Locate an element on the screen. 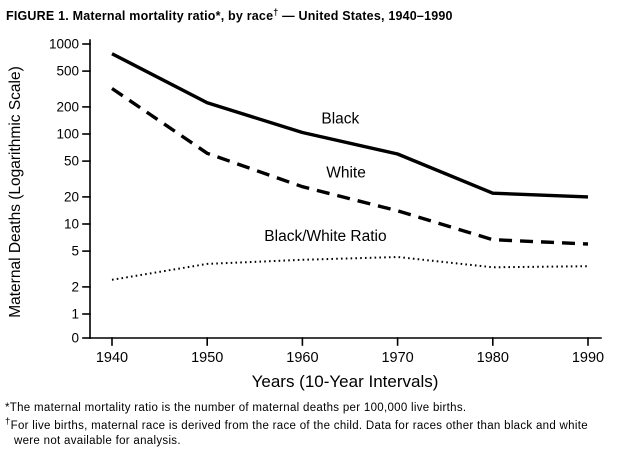 The image size is (642, 458). x-tick-label: 1990 is located at coordinates (588, 358).